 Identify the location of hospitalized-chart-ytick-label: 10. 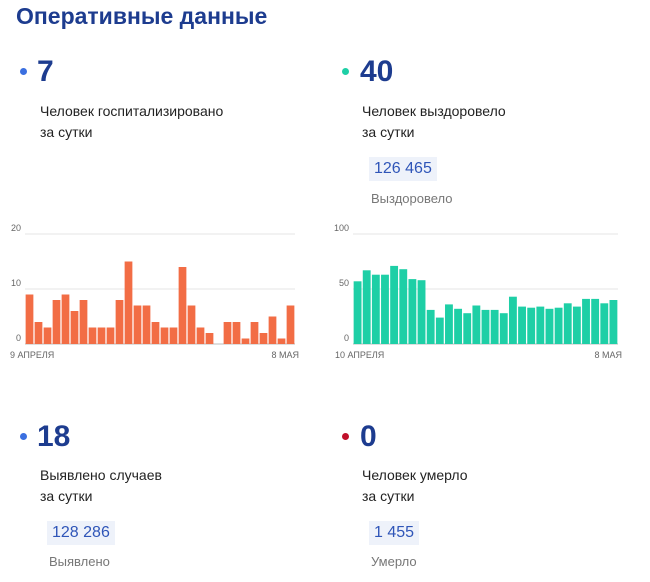
(16, 283).